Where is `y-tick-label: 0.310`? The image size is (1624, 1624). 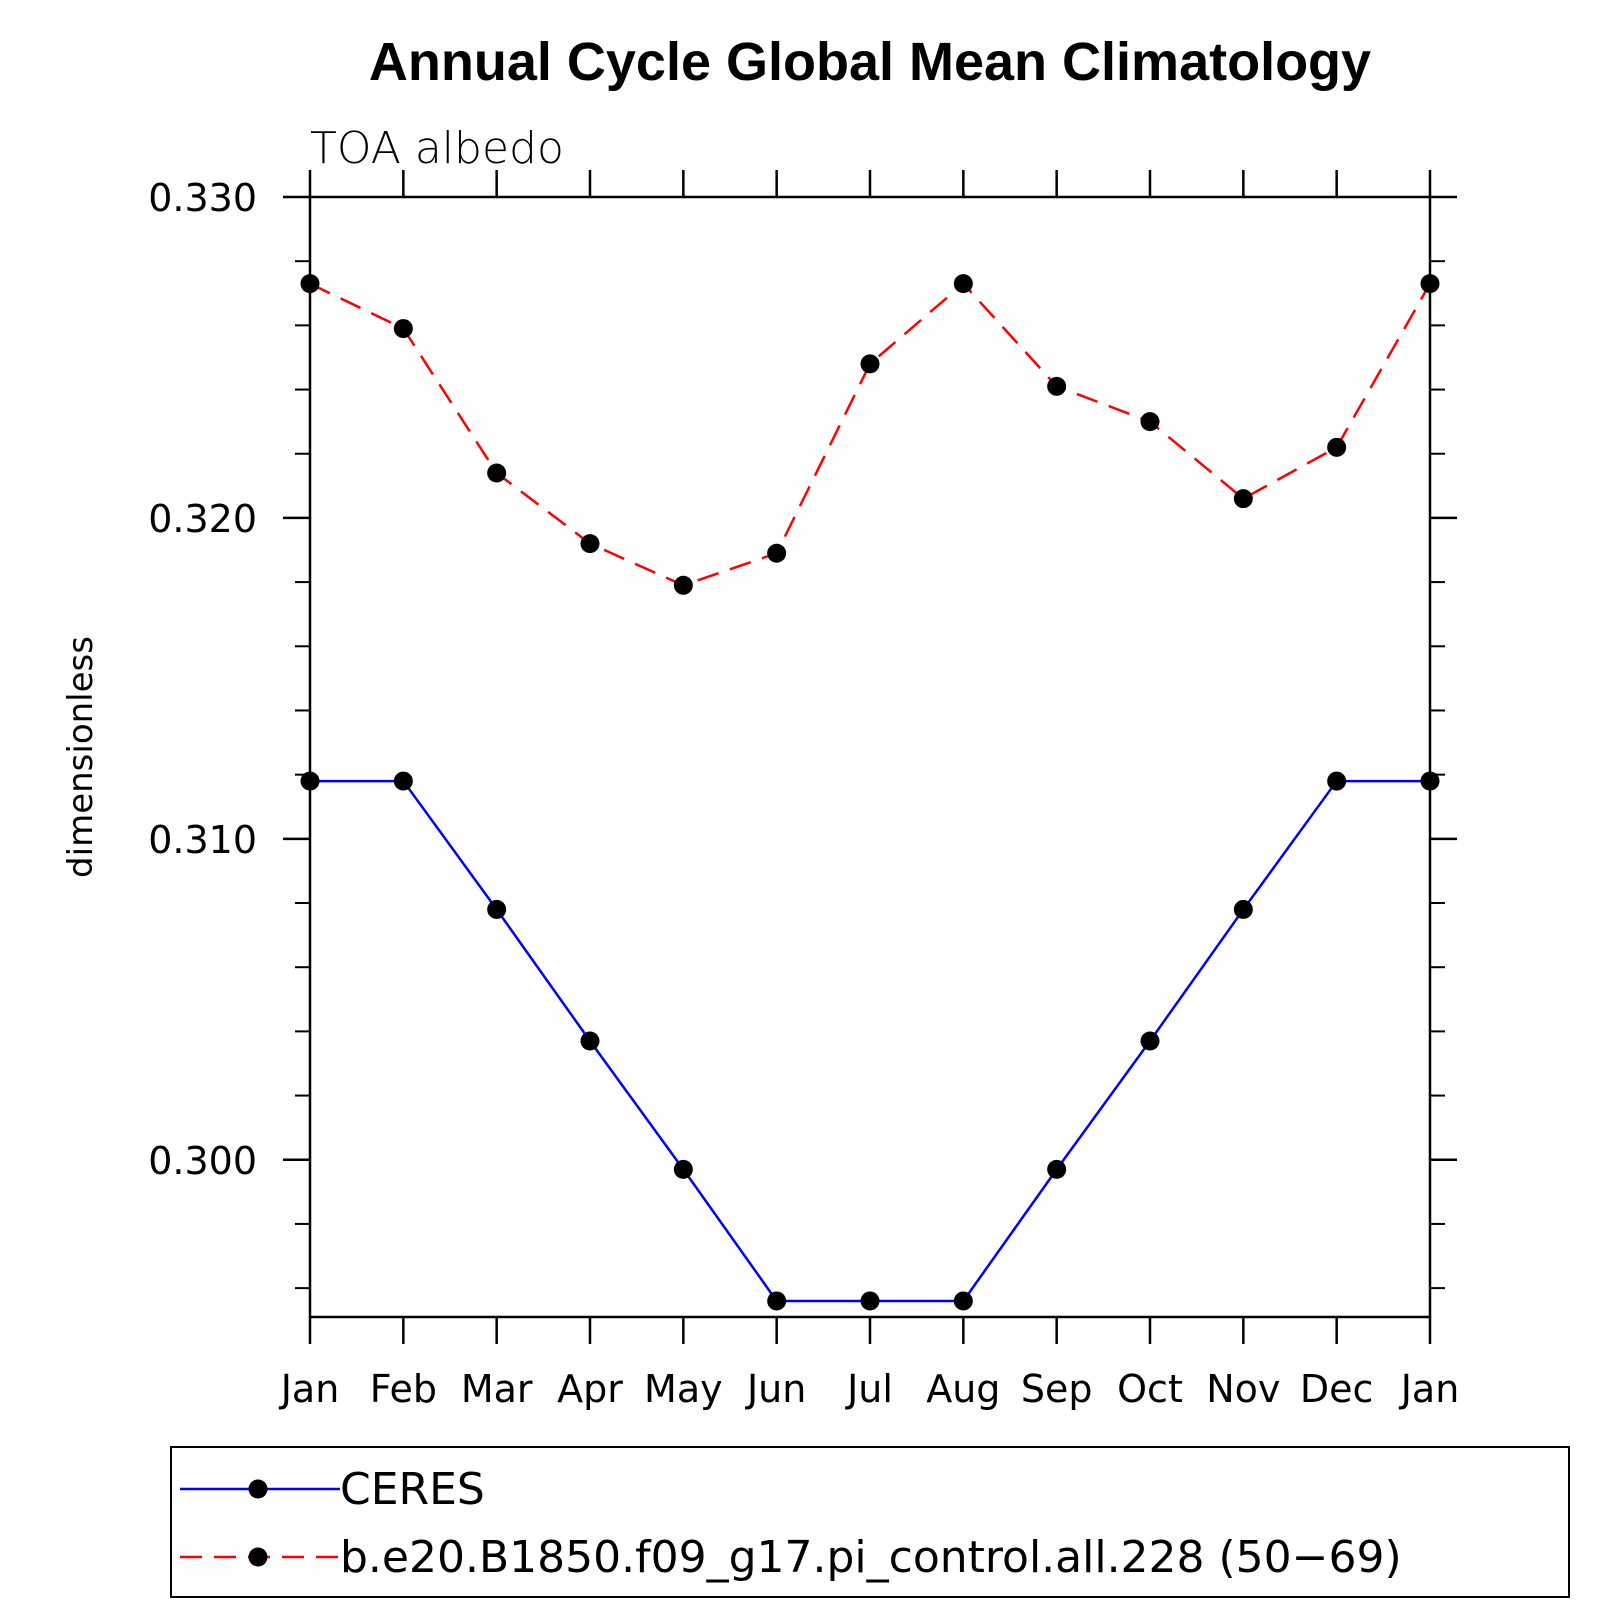
y-tick-label: 0.310 is located at coordinates (202, 840).